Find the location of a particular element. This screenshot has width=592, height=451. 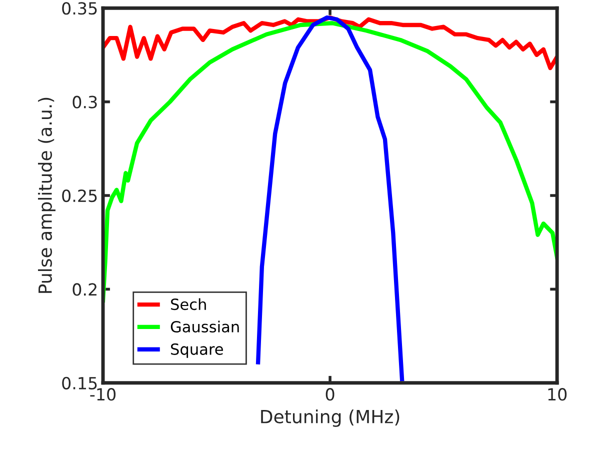

x-tick-label: -10 is located at coordinates (103, 394).